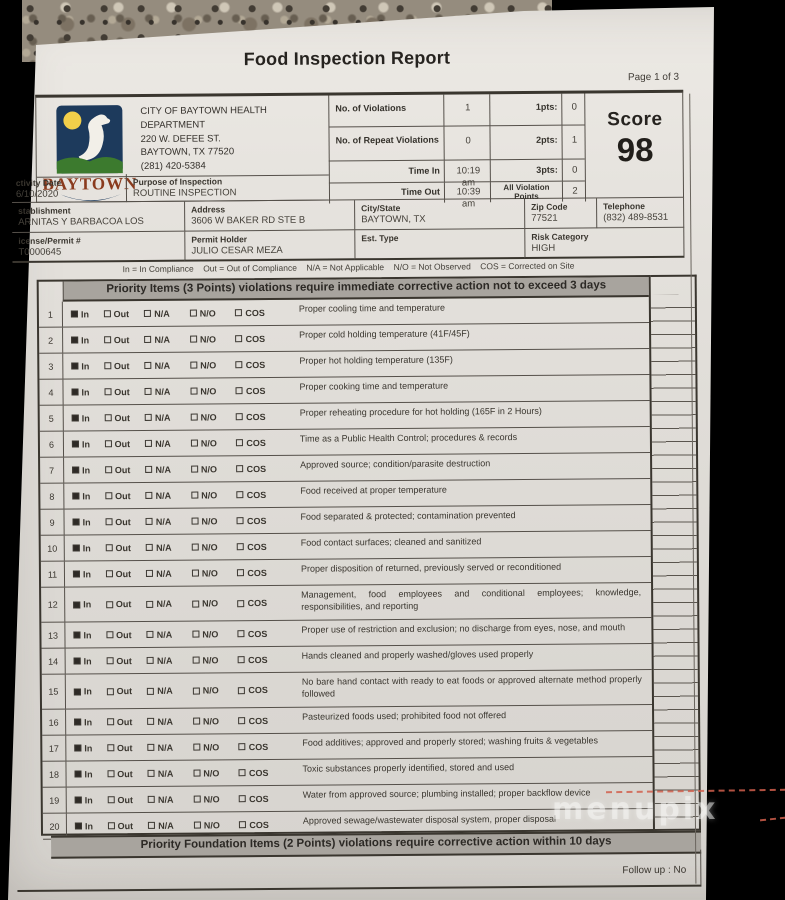  Describe the element at coordinates (635, 147) in the screenshot. I see `score-cell: Score 98` at that location.